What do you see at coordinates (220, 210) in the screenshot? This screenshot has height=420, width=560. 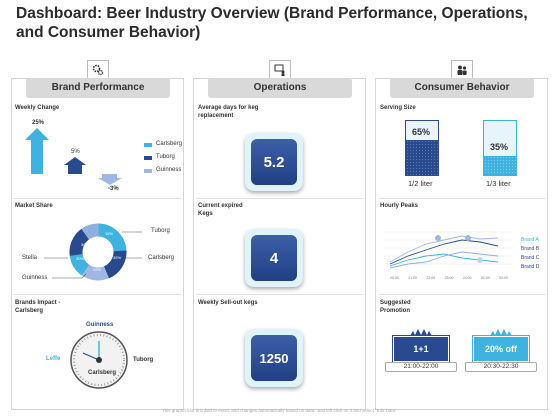 I see `expired-kegs-label: Current expired Kegs` at bounding box center [220, 210].